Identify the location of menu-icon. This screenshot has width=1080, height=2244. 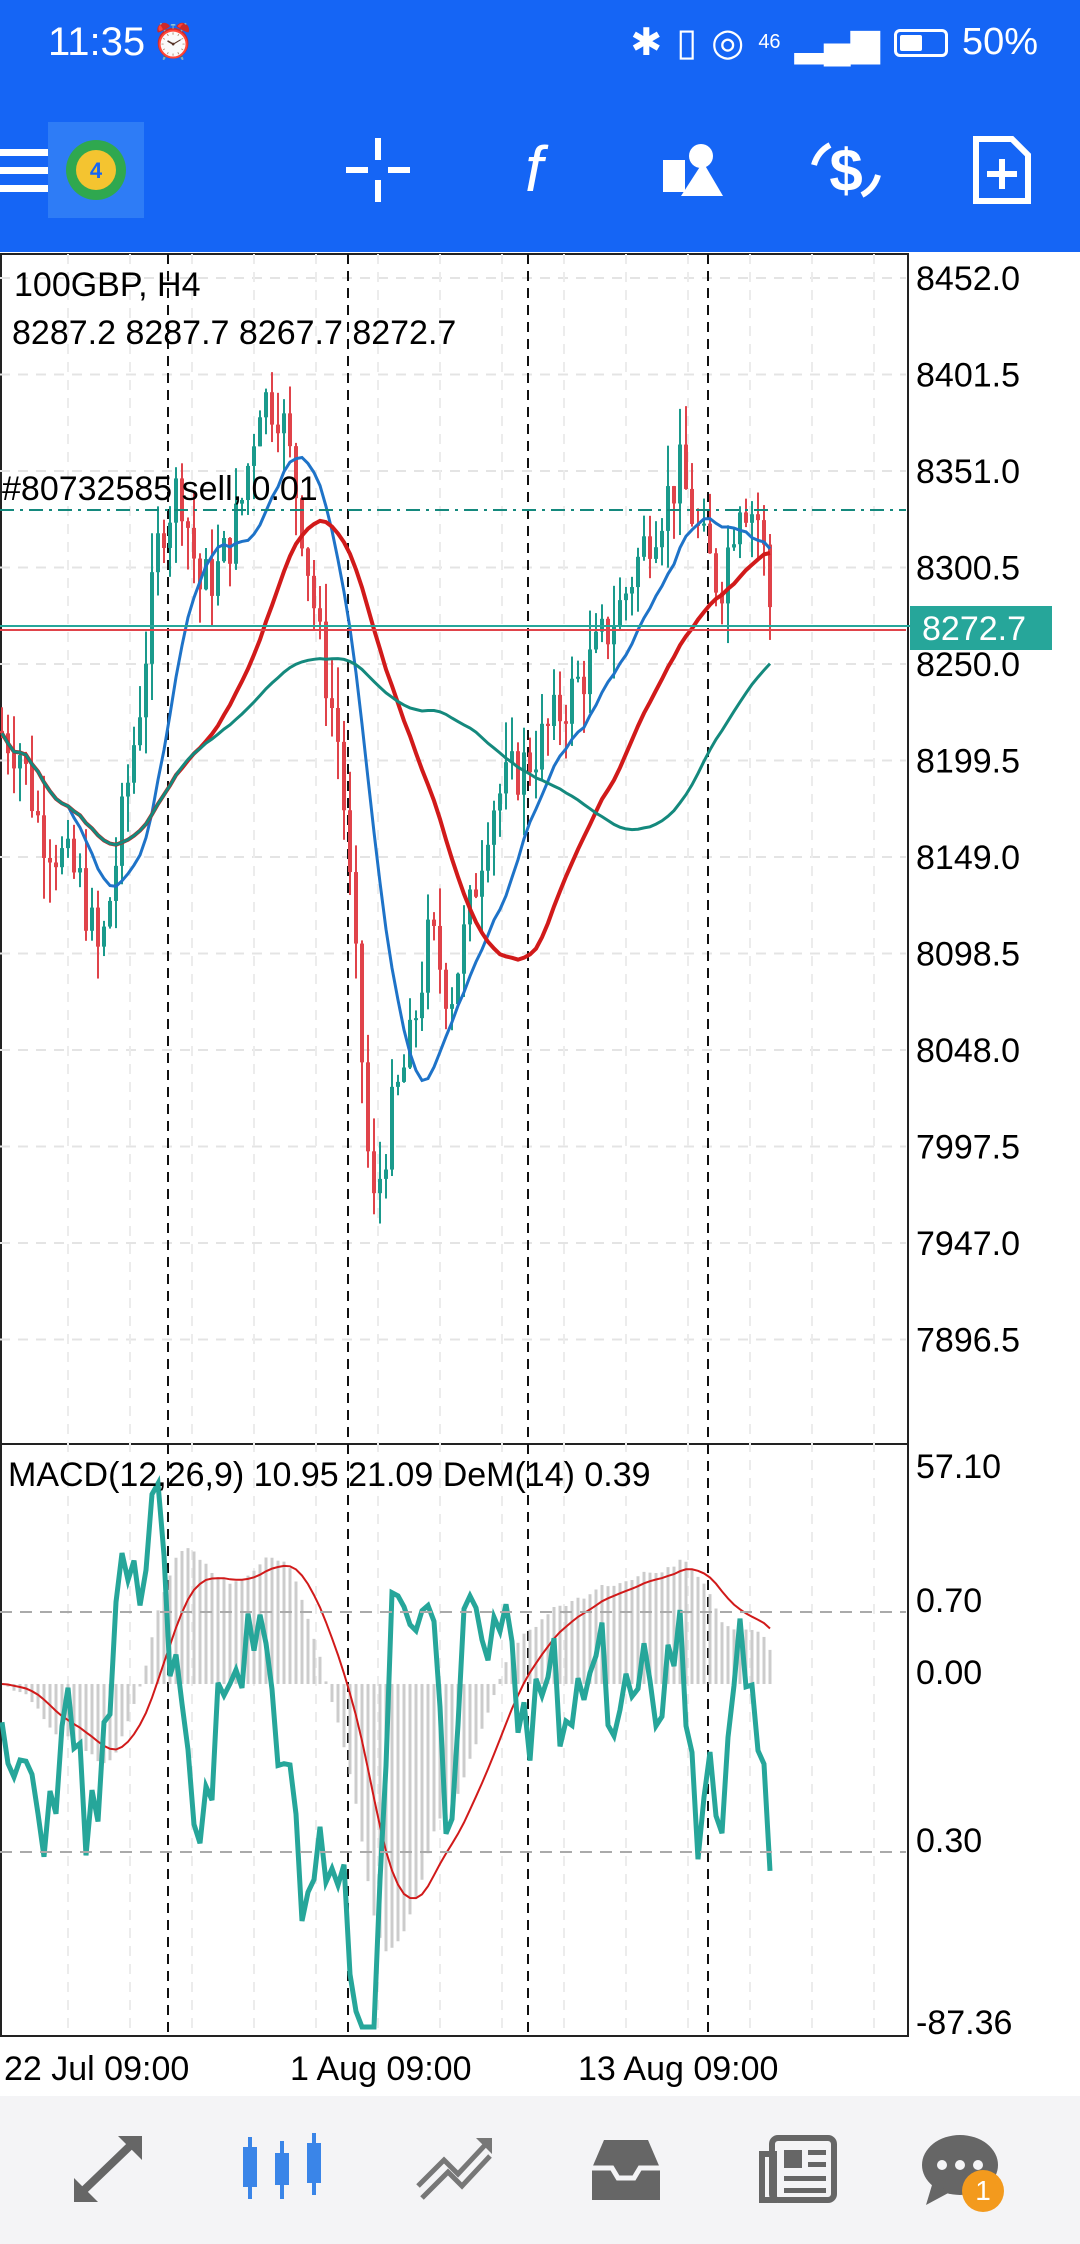
(35, 170).